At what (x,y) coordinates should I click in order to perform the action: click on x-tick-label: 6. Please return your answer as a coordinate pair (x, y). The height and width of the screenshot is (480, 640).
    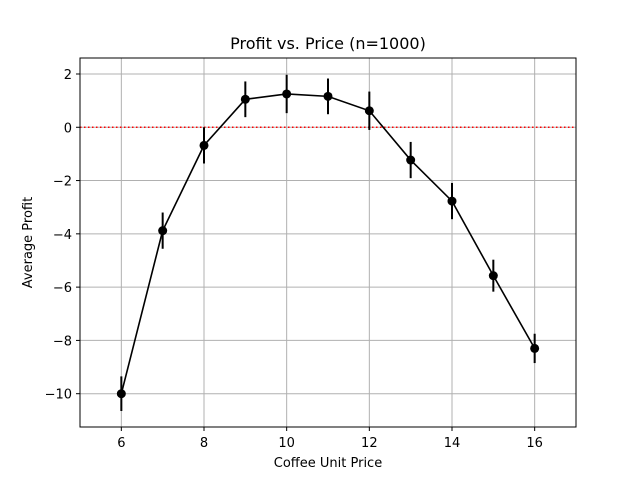
    Looking at the image, I should click on (121, 443).